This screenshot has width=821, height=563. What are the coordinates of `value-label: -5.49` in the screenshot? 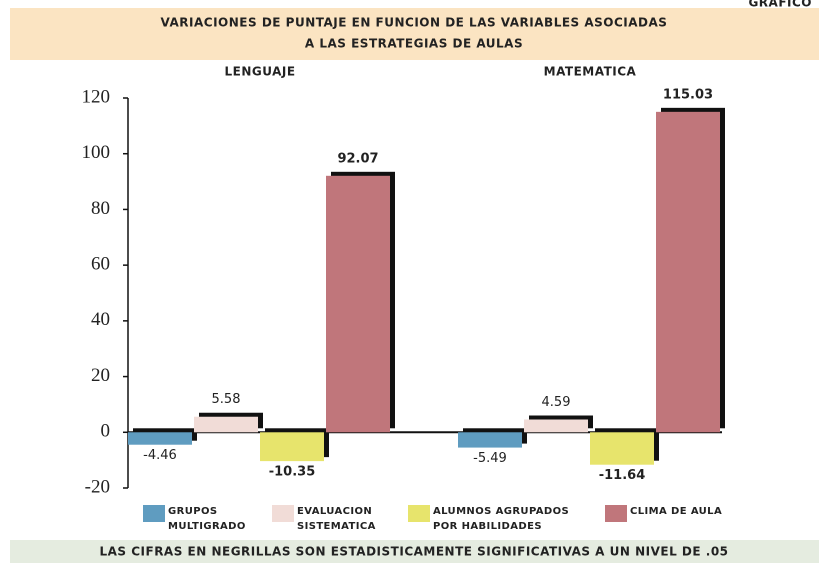 It's located at (490, 458).